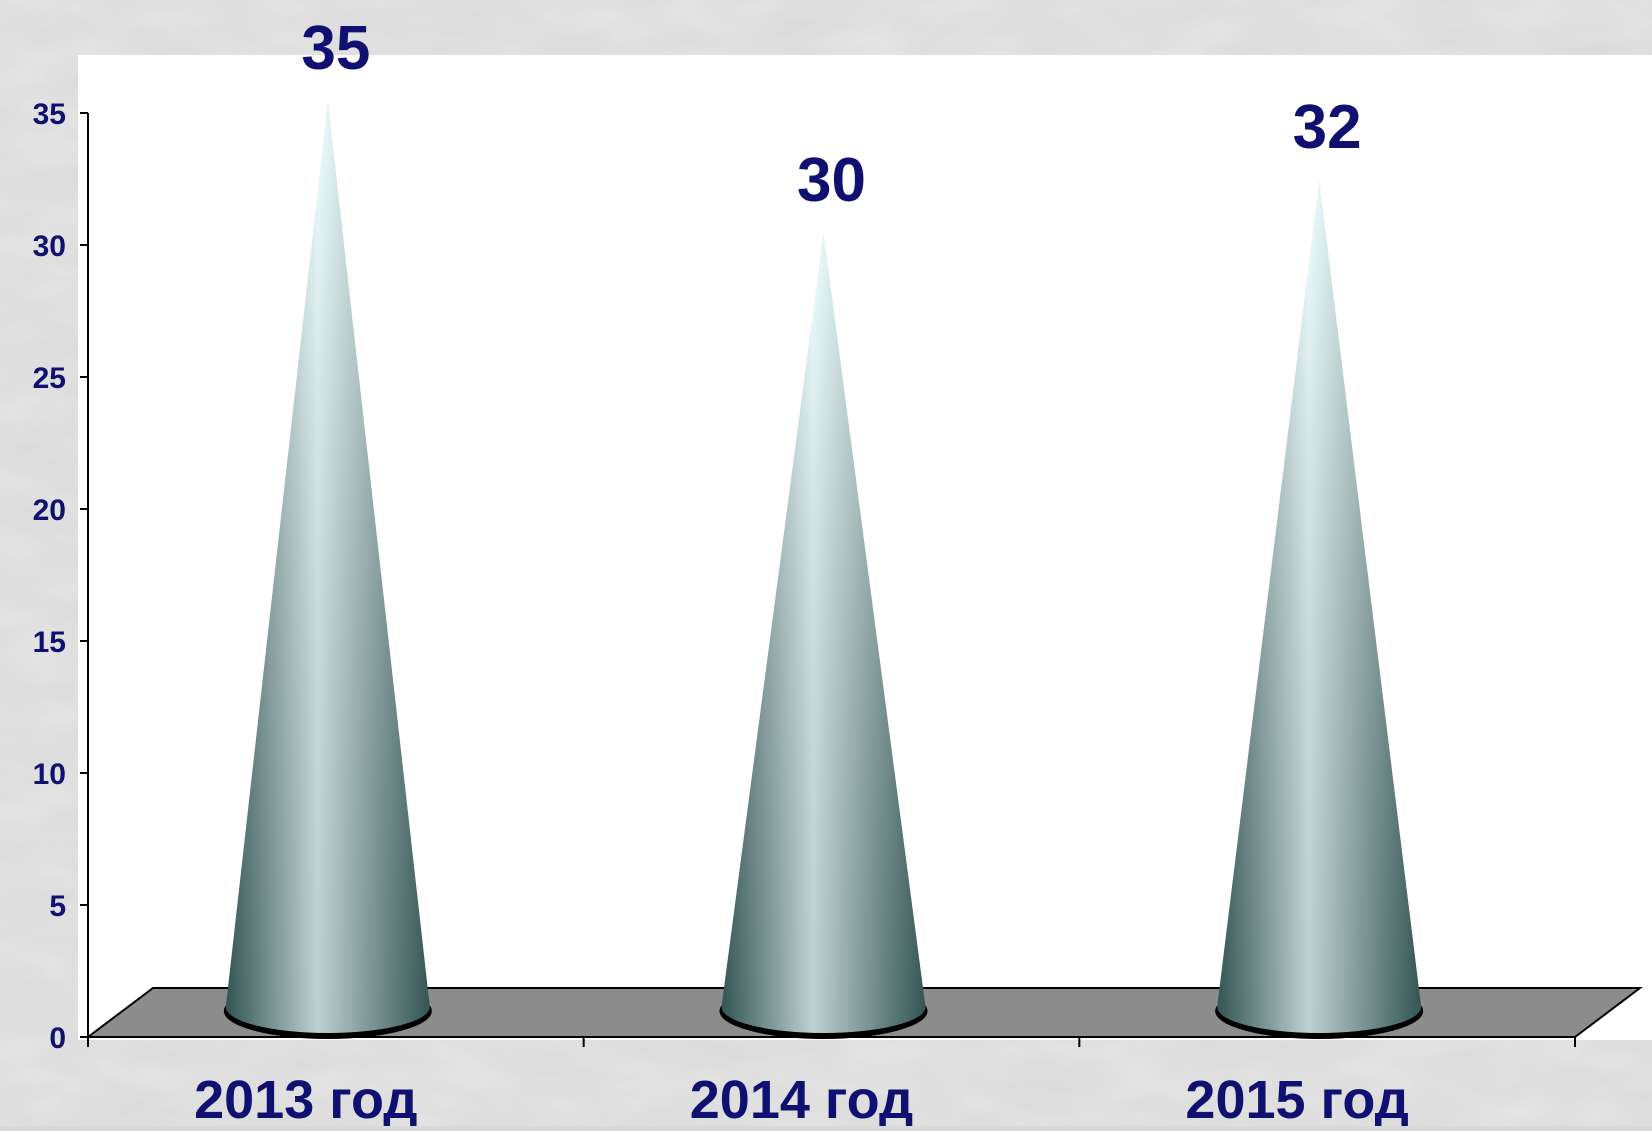 The height and width of the screenshot is (1131, 1652). I want to click on y-tick-label: 25, so click(49, 378).